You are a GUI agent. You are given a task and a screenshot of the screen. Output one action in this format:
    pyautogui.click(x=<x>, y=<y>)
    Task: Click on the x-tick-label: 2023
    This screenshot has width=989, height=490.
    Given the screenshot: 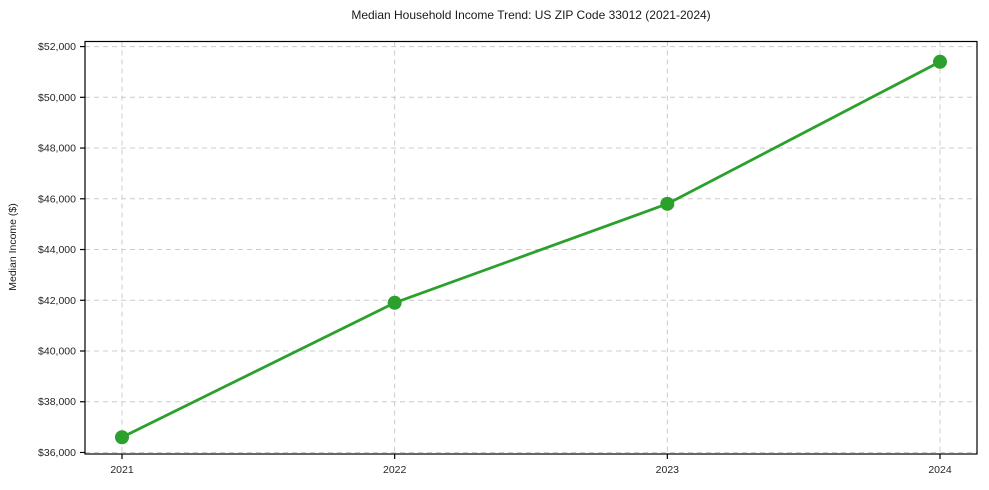 What is the action you would take?
    pyautogui.click(x=668, y=470)
    